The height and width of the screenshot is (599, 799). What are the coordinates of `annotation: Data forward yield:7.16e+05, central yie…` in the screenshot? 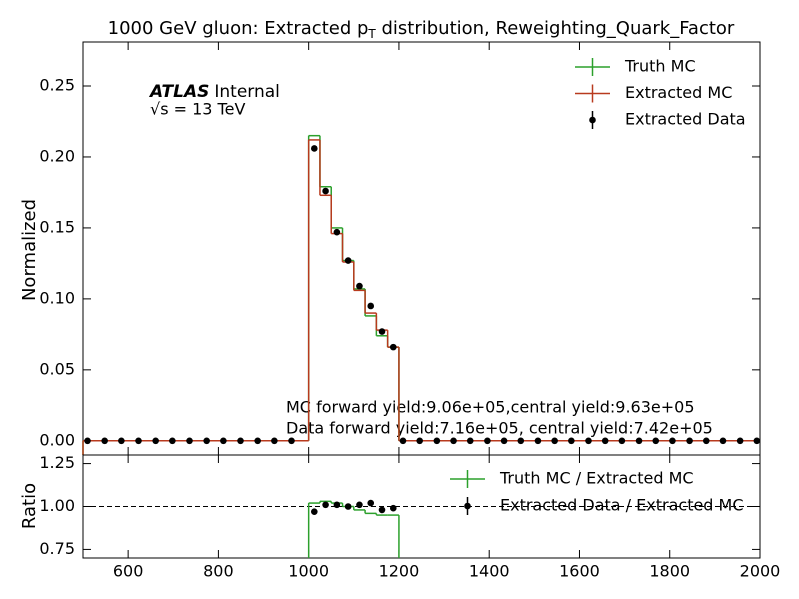 It's located at (499, 428).